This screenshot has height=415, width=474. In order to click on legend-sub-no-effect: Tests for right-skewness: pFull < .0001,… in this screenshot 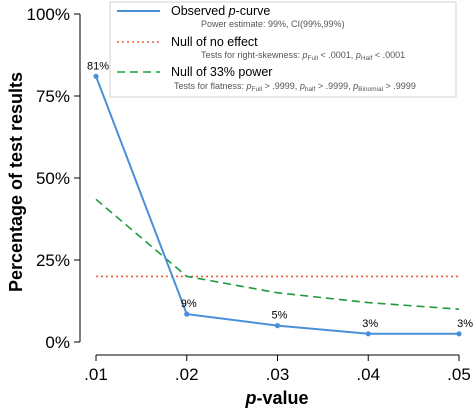, I will do `click(303, 56)`.